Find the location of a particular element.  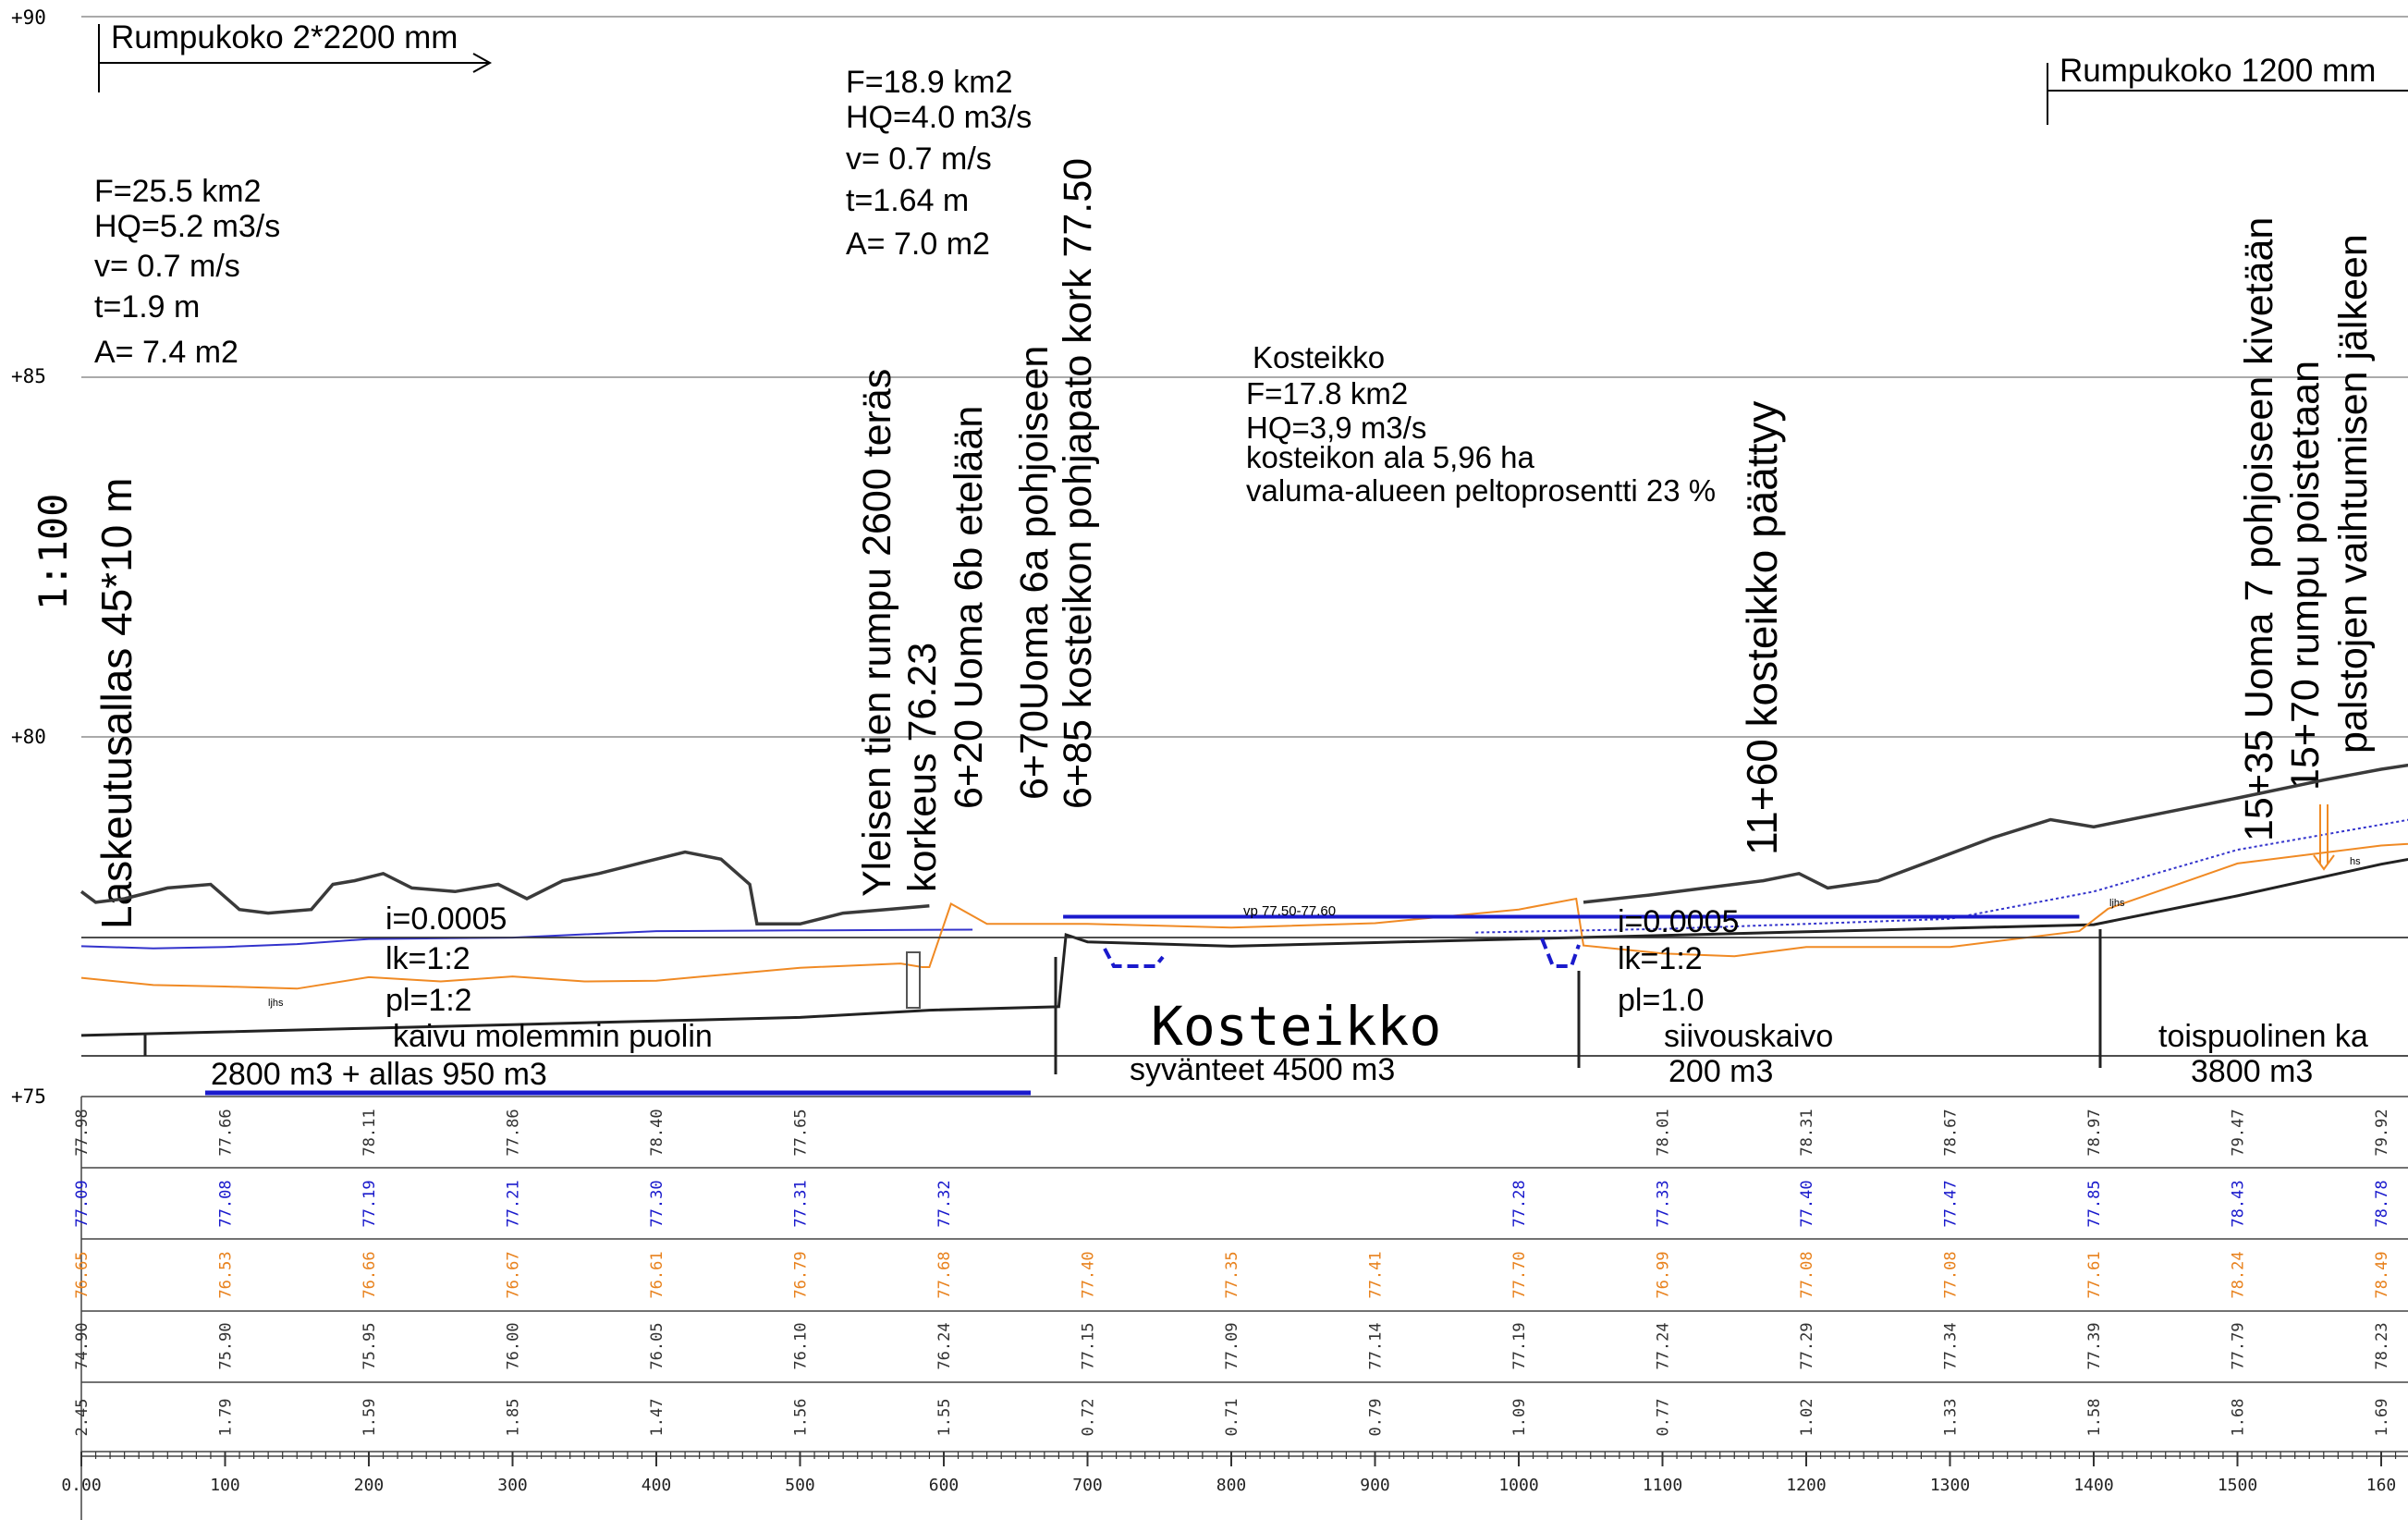

table-cell-value: 1.09 is located at coordinates (1519, 1418).